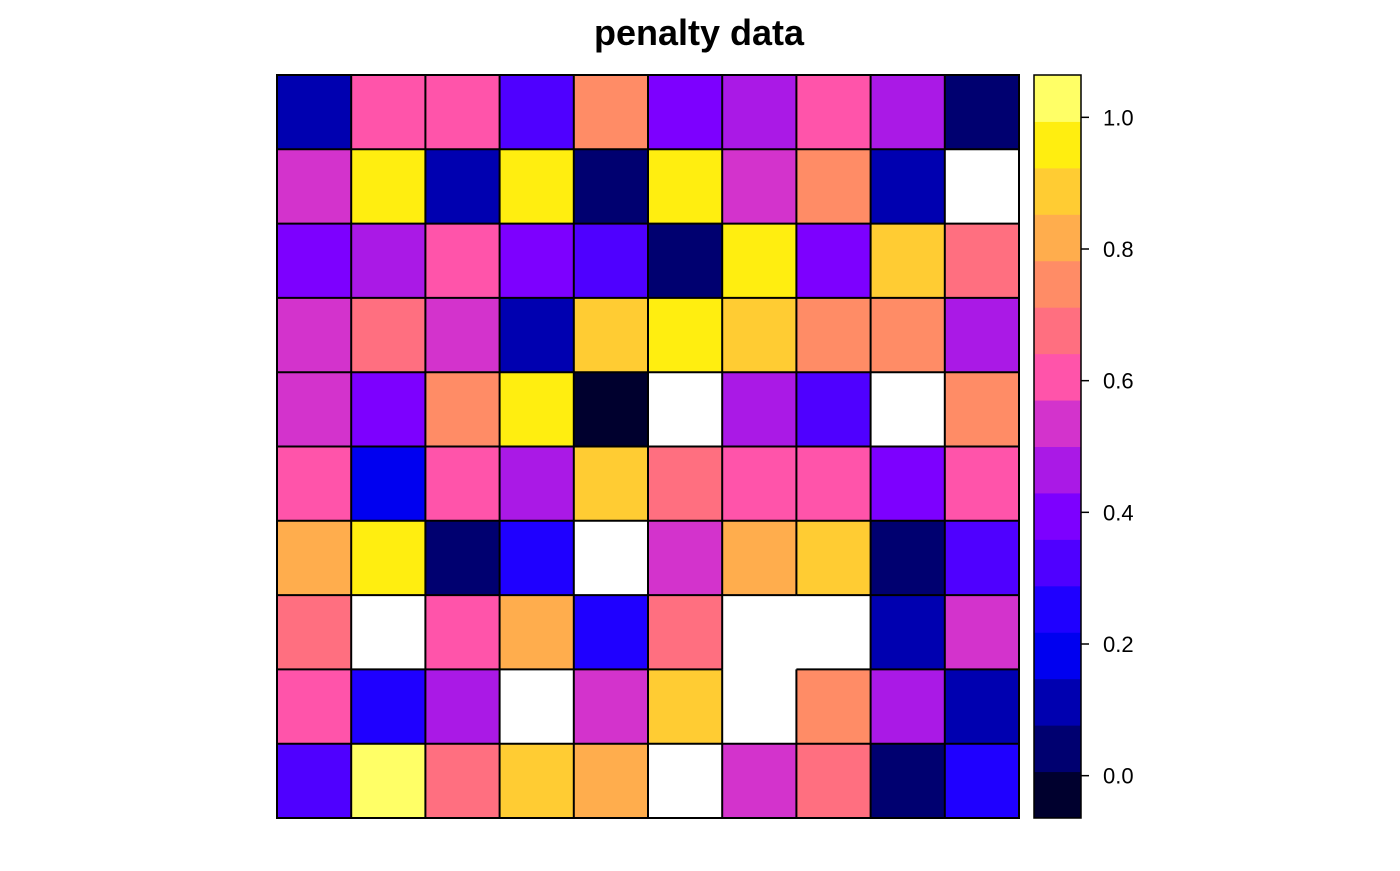 The width and height of the screenshot is (1400, 871). I want to click on colorbar-tick-label: 1.0, so click(1118, 117).